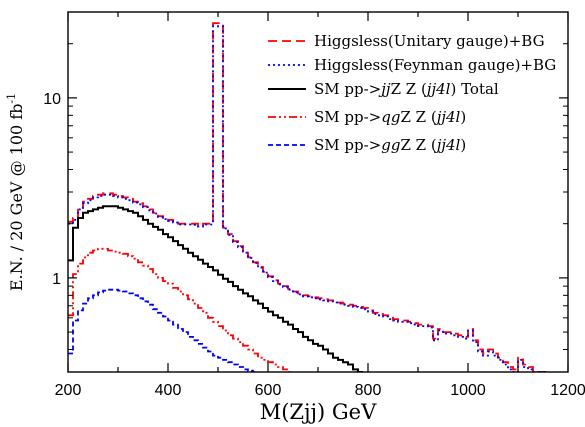 This screenshot has width=585, height=427. What do you see at coordinates (567, 390) in the screenshot?
I see `x-tick-label: 1200` at bounding box center [567, 390].